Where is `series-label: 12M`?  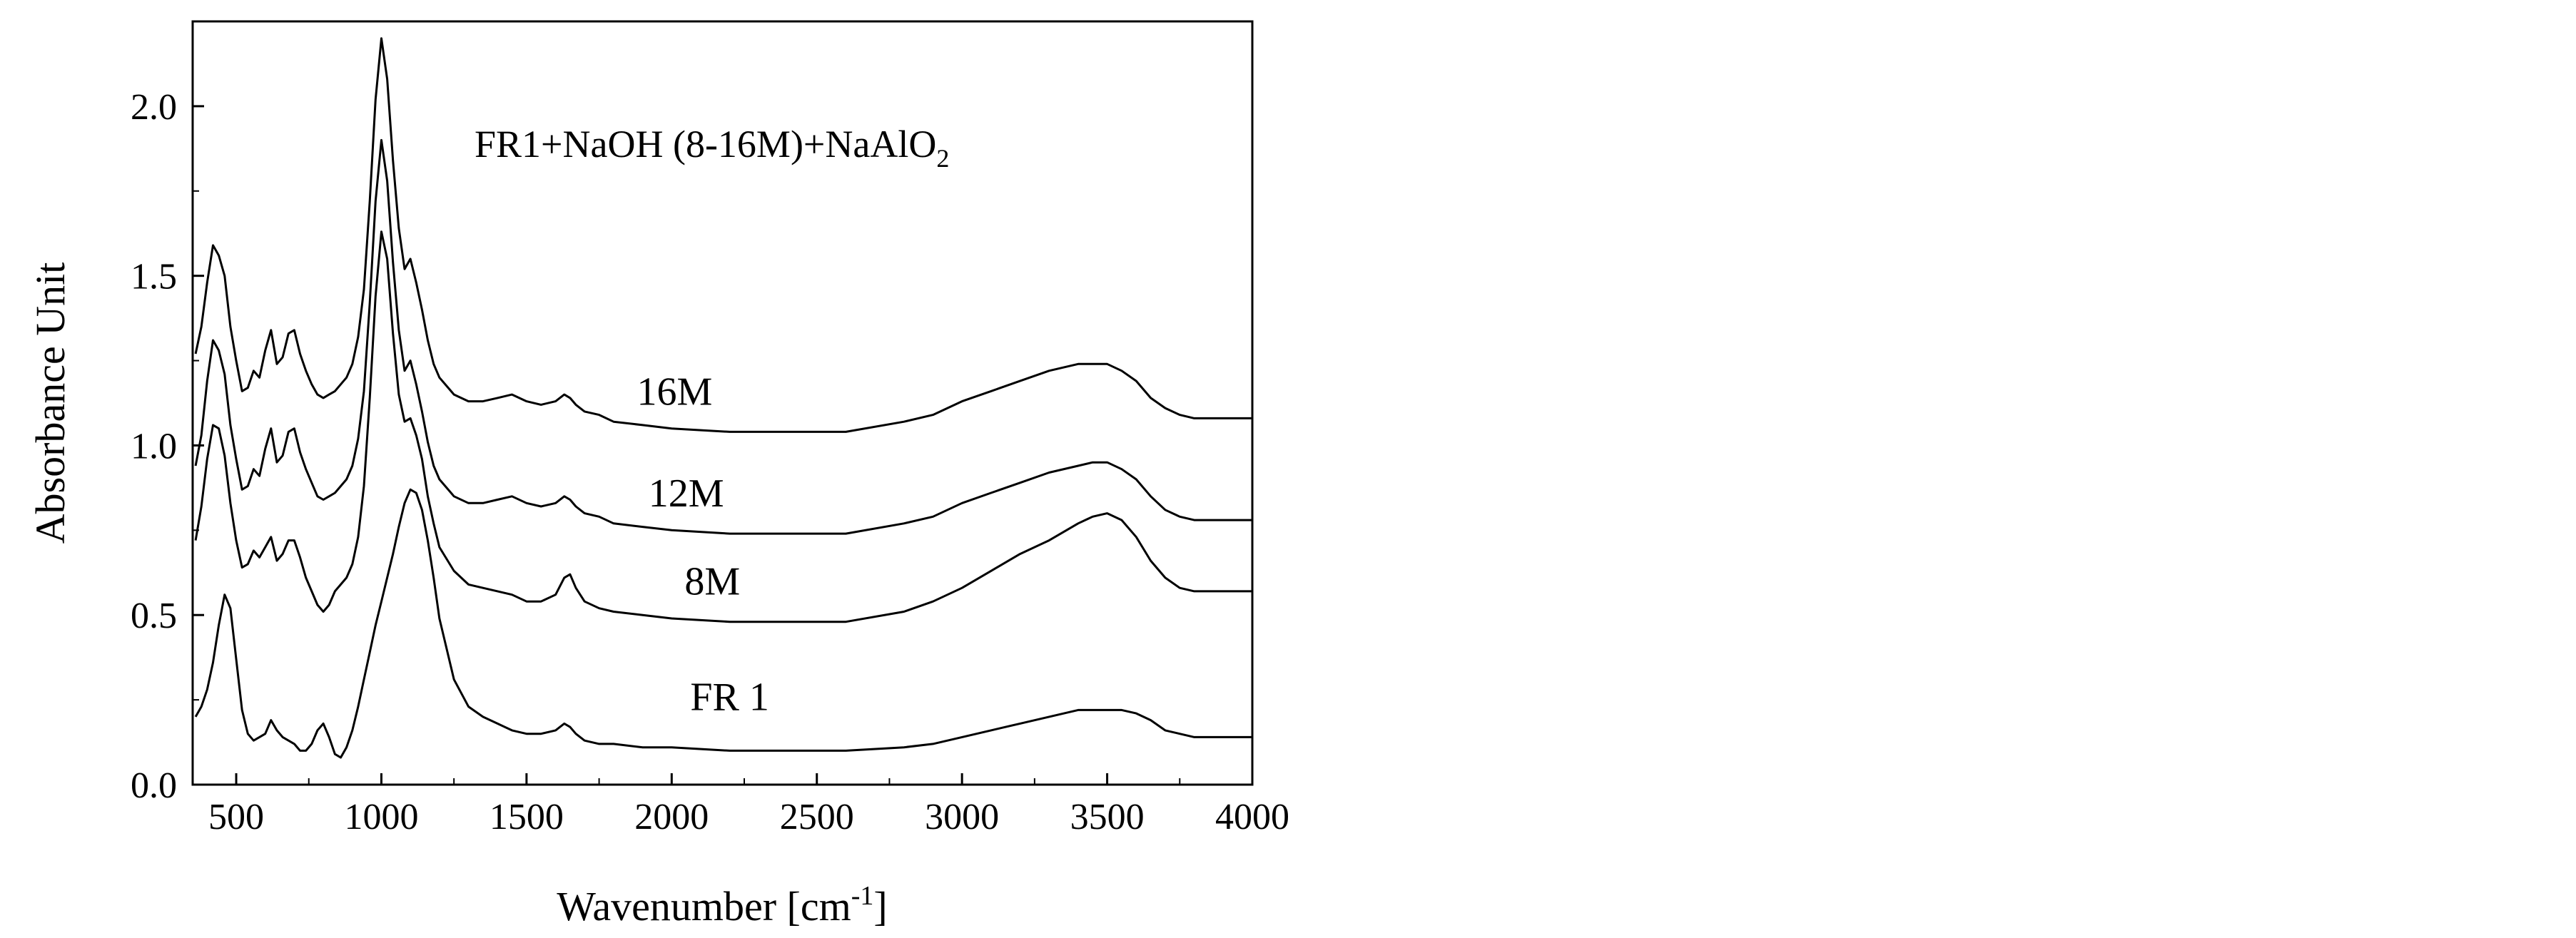
series-label: 12M is located at coordinates (686, 494).